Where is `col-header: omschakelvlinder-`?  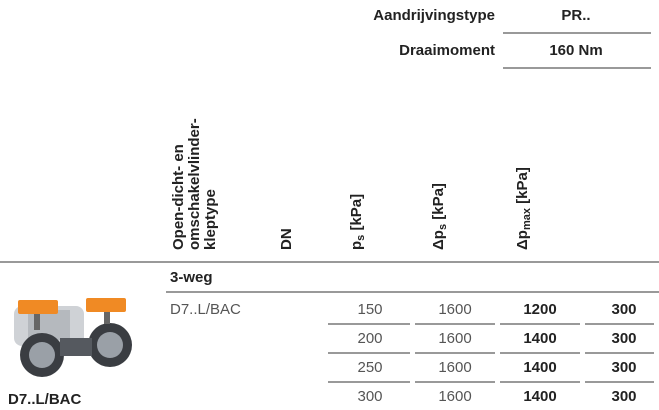 col-header: omschakelvlinder- is located at coordinates (194, 184).